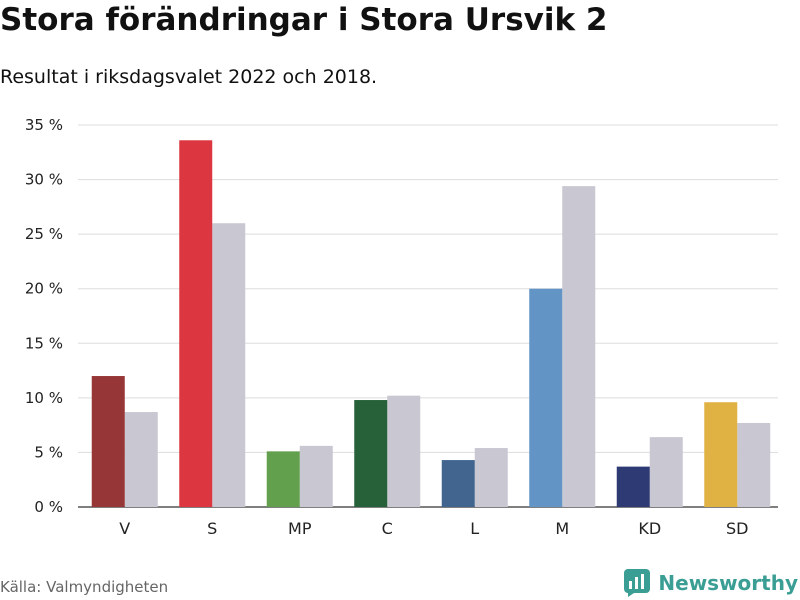 The image size is (800, 600). Describe the element at coordinates (474, 528) in the screenshot. I see `x-tick-label: L` at that location.